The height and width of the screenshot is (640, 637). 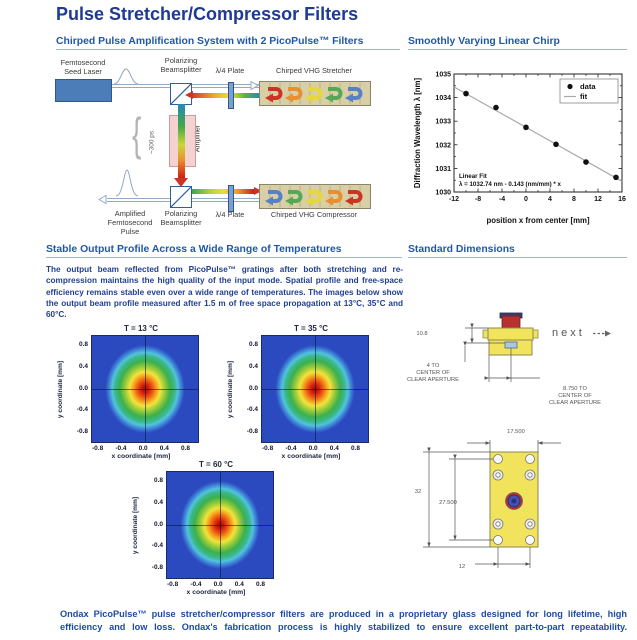 What do you see at coordinates (181, 182) in the screenshot?
I see `beam-arrow-down-icon` at bounding box center [181, 182].